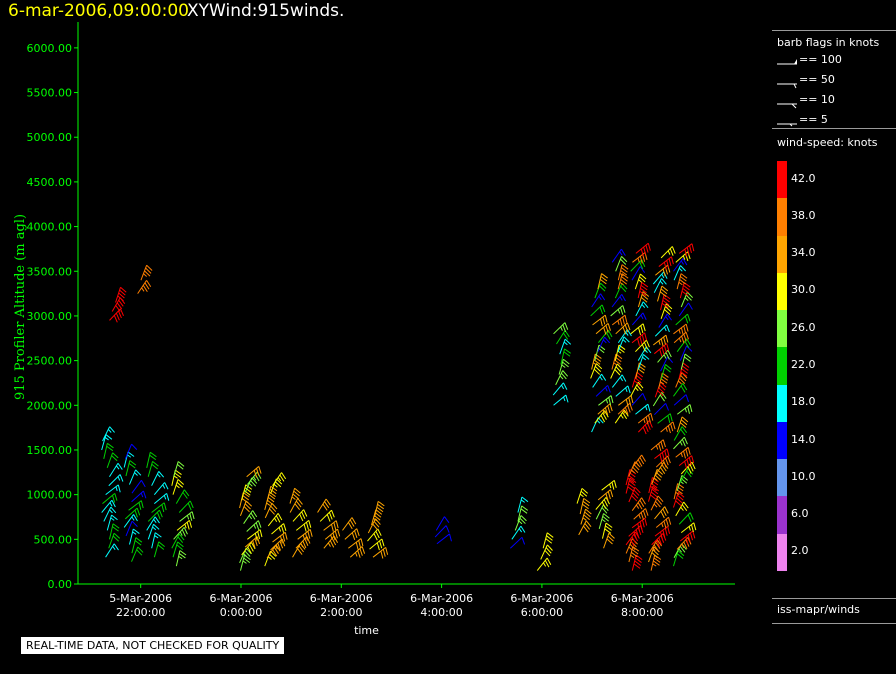  I want to click on barb-legend-item: == 5, so click(802, 120).